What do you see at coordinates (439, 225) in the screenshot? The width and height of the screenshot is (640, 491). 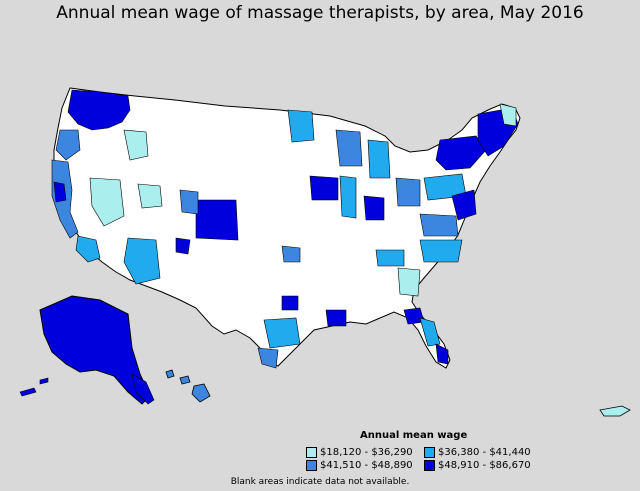 I see `region-virginia` at bounding box center [439, 225].